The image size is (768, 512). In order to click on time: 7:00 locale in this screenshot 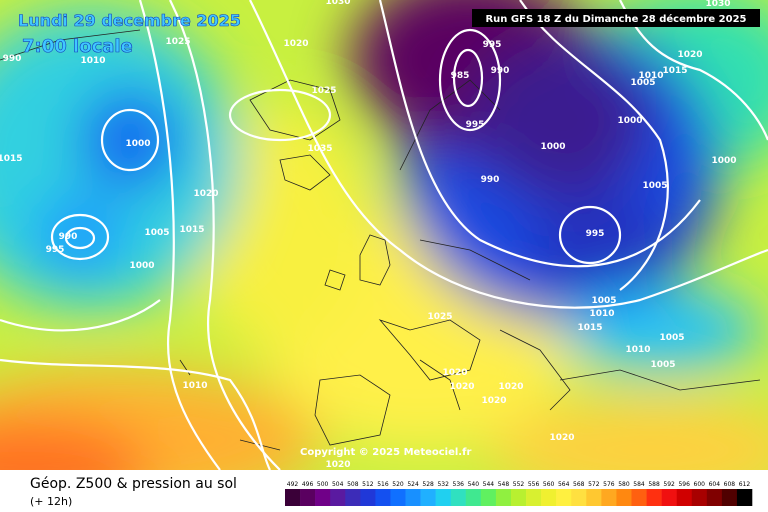, I will do `click(77, 46)`.